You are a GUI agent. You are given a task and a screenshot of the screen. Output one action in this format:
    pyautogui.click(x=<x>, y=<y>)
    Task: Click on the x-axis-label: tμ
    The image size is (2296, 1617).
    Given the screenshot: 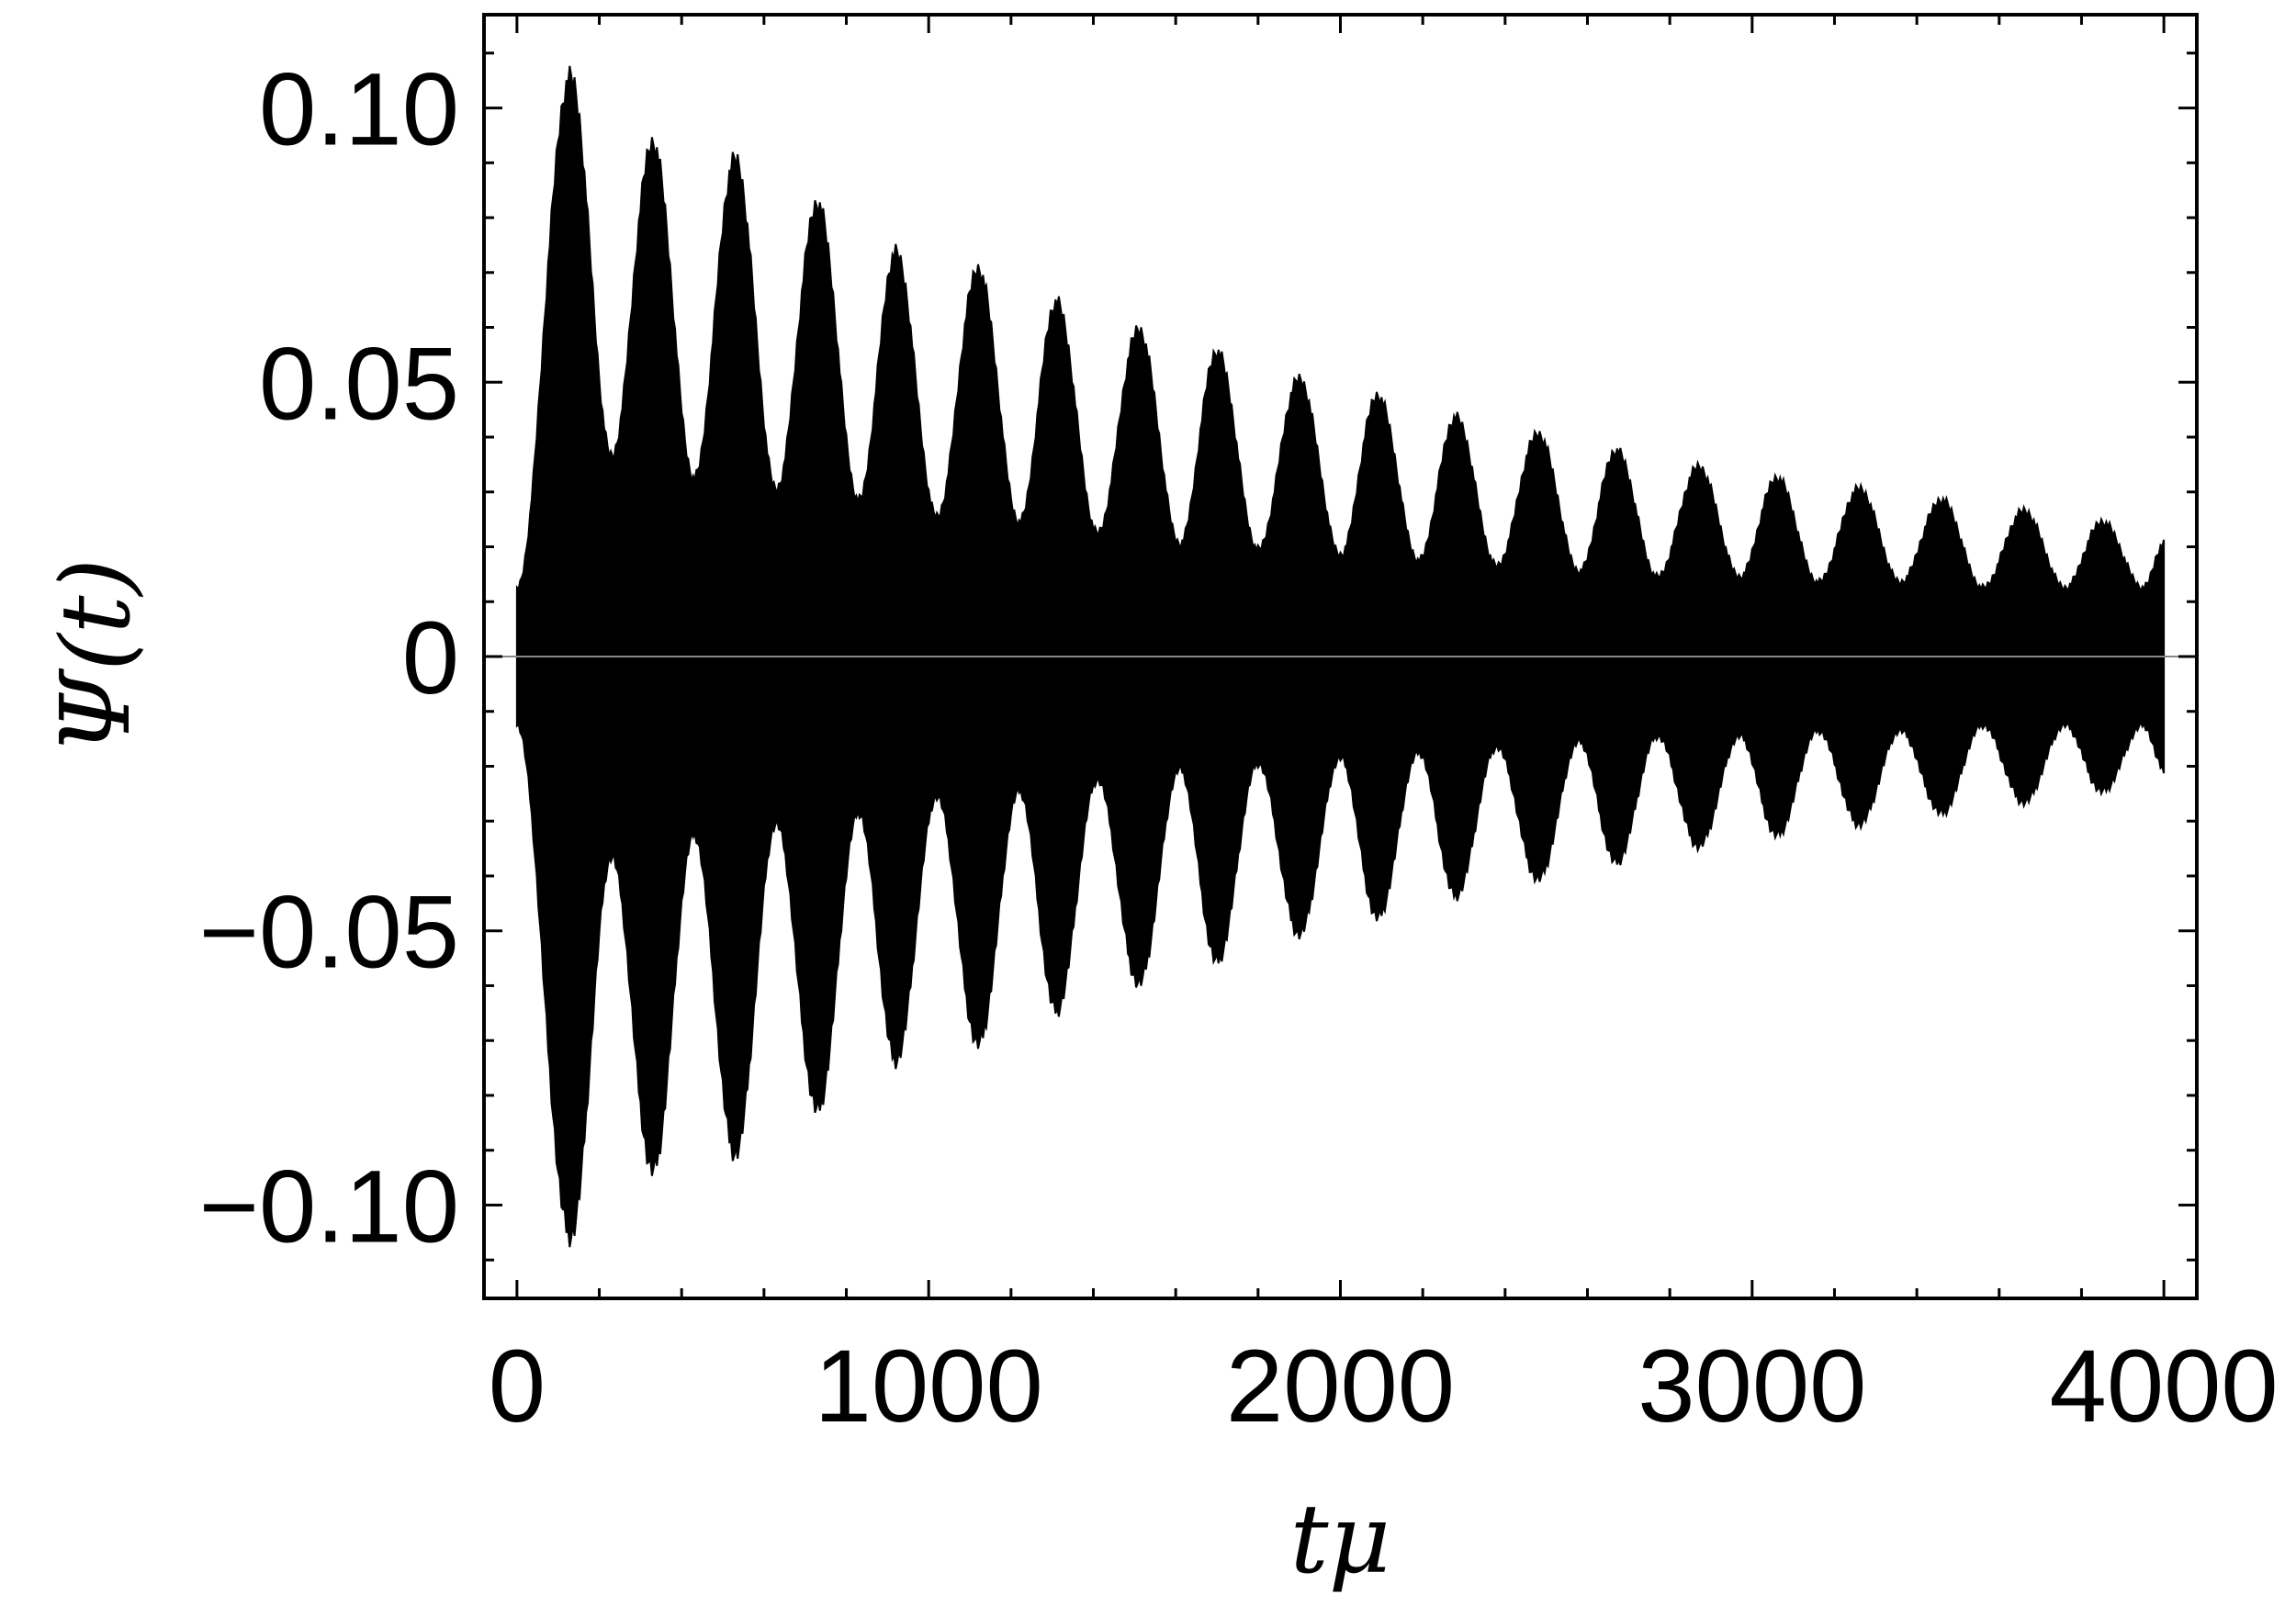 What is the action you would take?
    pyautogui.click(x=1340, y=1539)
    